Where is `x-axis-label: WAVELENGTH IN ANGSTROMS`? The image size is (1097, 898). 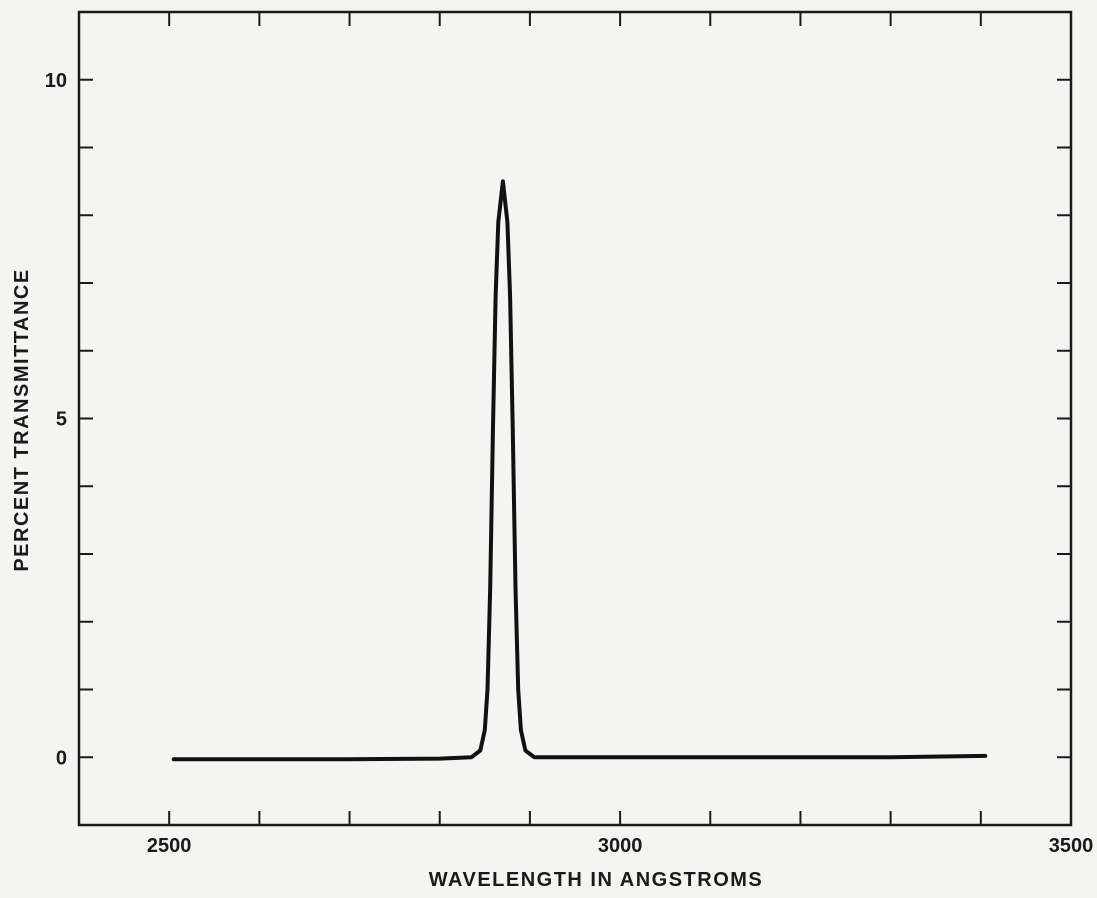 x-axis-label: WAVELENGTH IN ANGSTROMS is located at coordinates (596, 880).